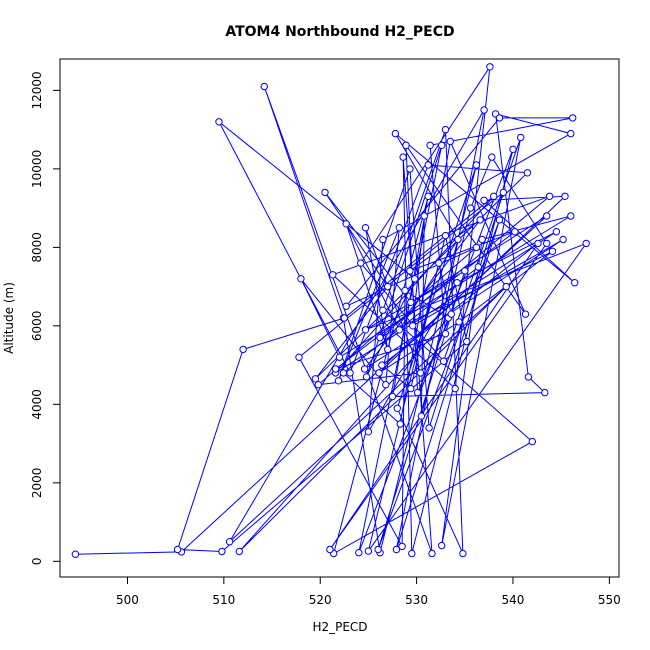  Describe the element at coordinates (339, 627) in the screenshot. I see `x-axis-label: H2_PECD` at that location.